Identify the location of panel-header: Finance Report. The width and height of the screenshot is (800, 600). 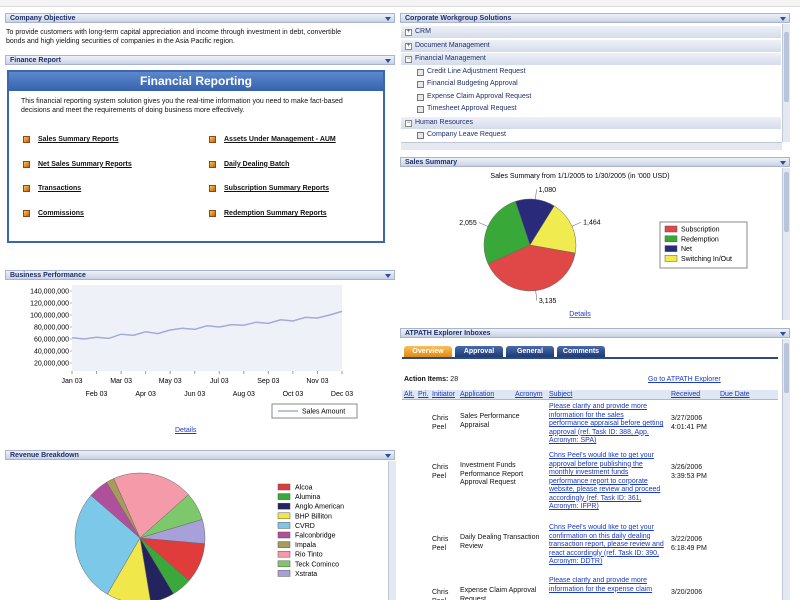
(200, 60).